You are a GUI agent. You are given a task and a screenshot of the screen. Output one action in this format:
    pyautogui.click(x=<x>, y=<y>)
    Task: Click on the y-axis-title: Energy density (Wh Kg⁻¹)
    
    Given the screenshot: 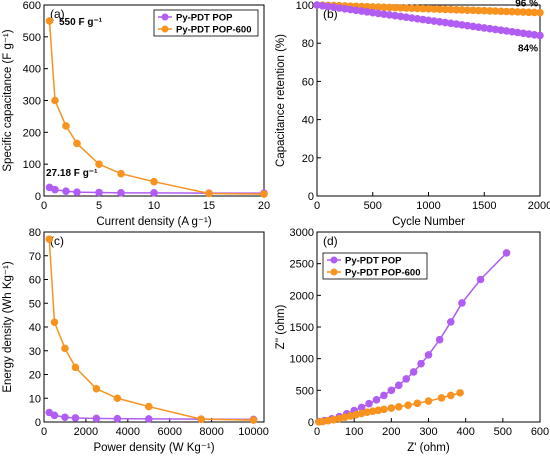 What is the action you would take?
    pyautogui.click(x=8, y=327)
    